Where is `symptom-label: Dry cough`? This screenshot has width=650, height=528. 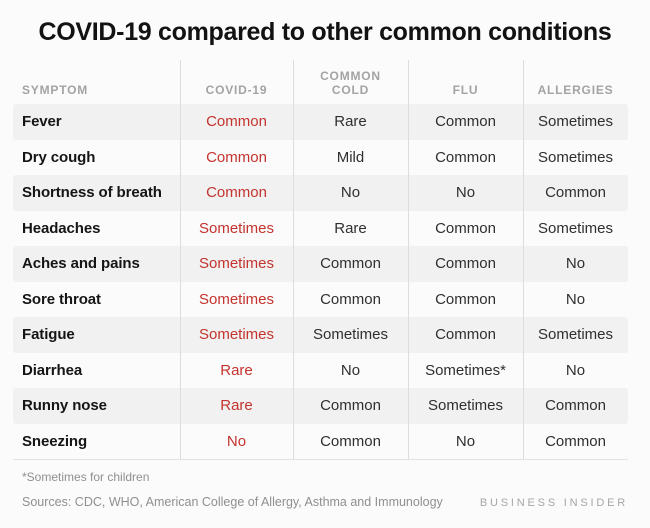 symptom-label: Dry cough is located at coordinates (59, 157).